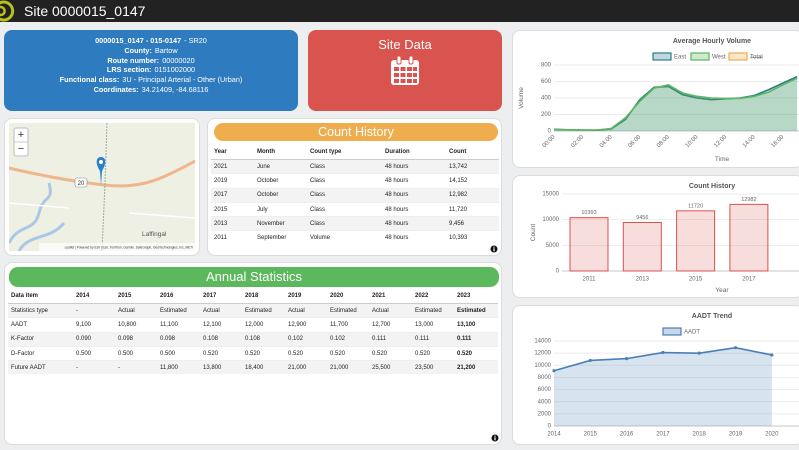  Describe the element at coordinates (280, 223) in the screenshot. I see `table-cell: November` at that location.